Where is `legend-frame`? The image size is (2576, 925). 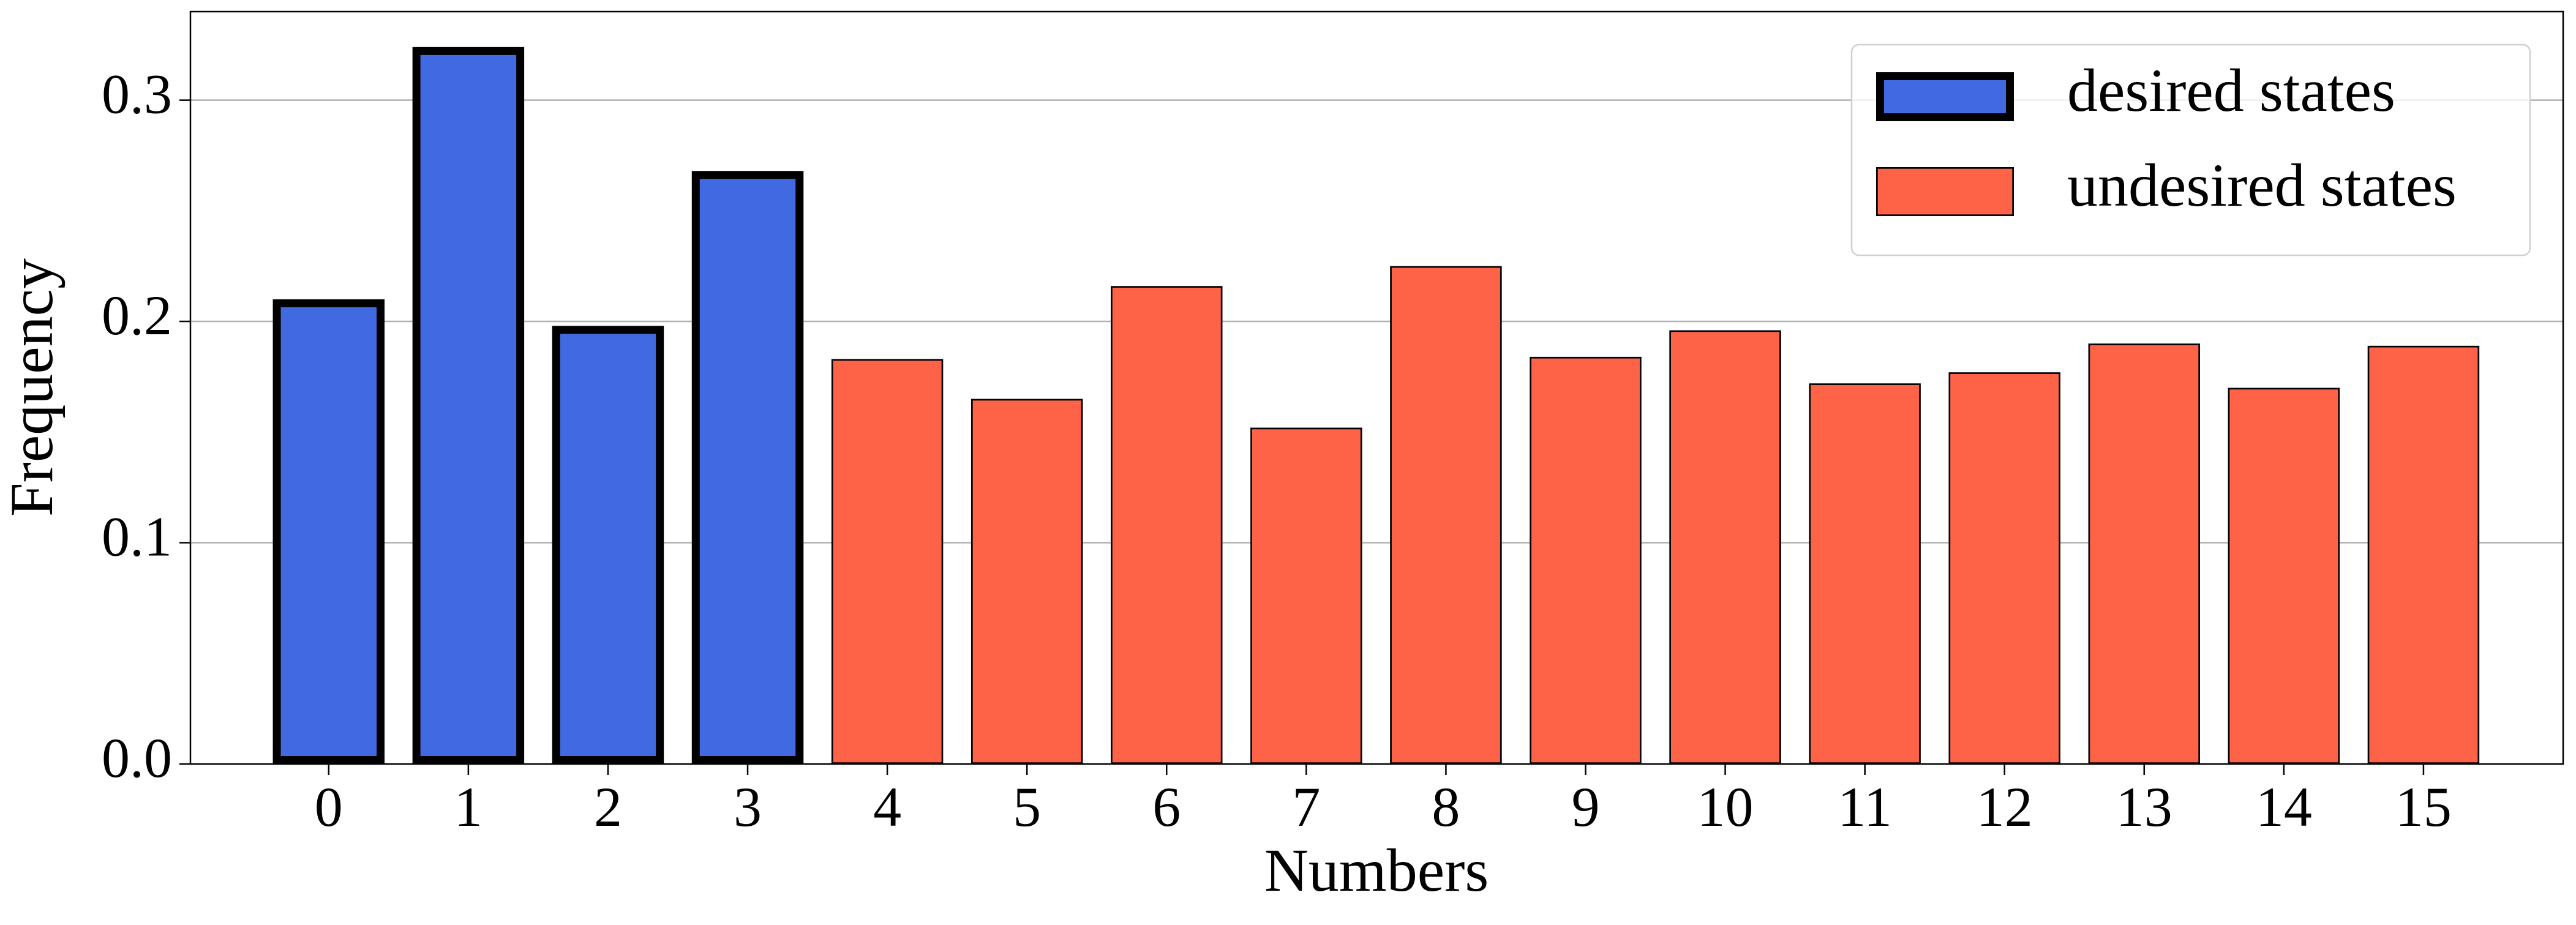
legend-frame is located at coordinates (2190, 150).